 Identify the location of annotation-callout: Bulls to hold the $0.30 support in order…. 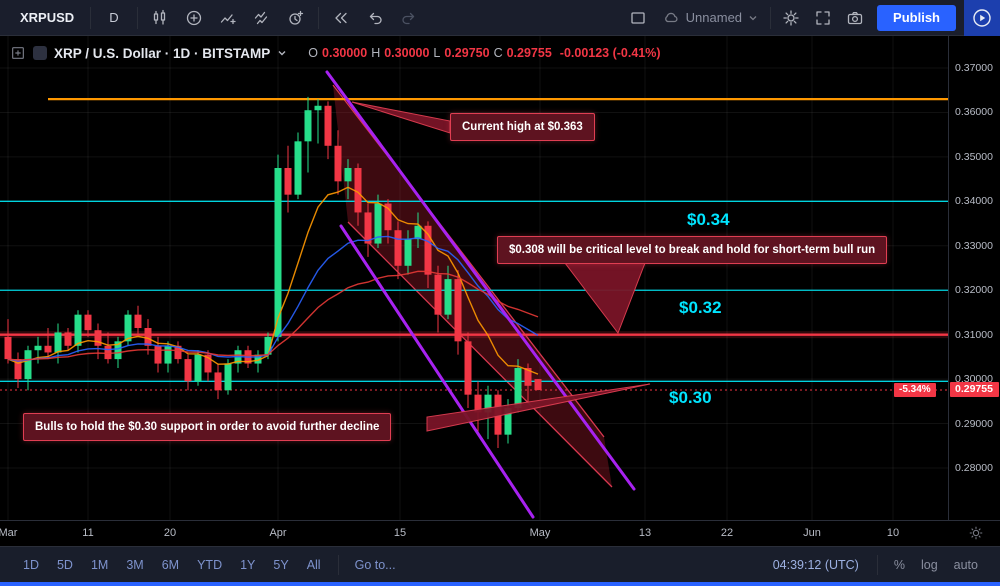
(207, 427).